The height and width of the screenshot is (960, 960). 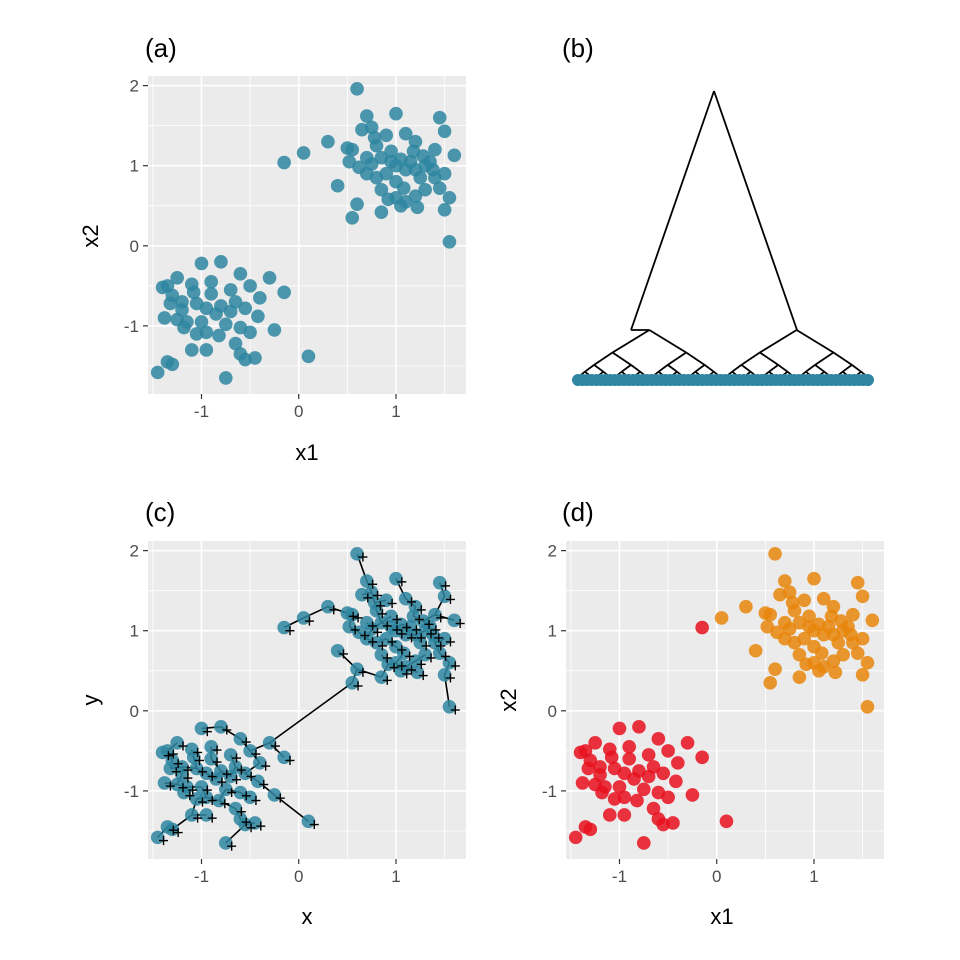 I want to click on y-tick-label: 0, so click(x=134, y=711).